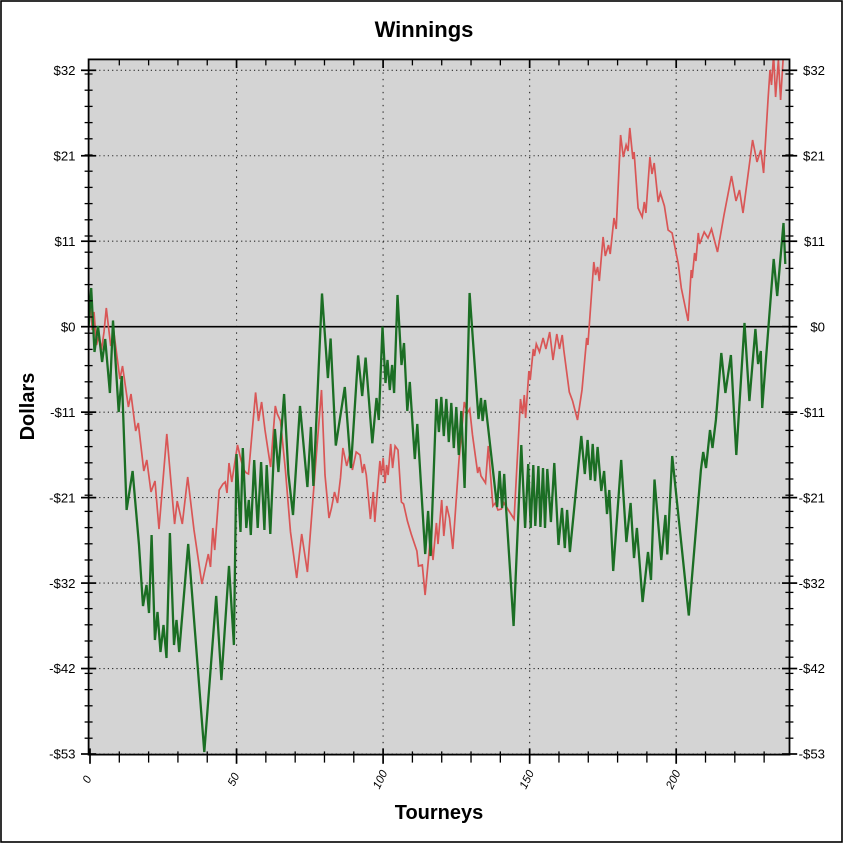 The width and height of the screenshot is (843, 843). I want to click on svg-text: 0, so click(88, 780).